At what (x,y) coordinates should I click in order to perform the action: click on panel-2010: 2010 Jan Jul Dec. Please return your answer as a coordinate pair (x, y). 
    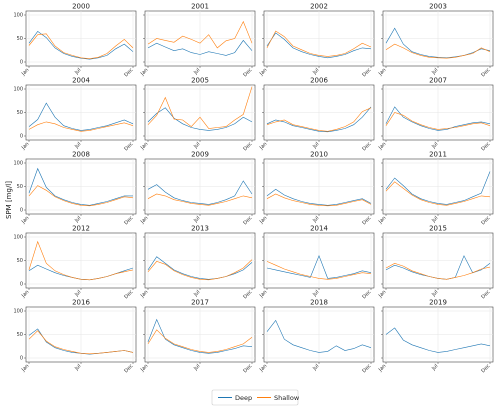
    Looking at the image, I should click on (316, 188).